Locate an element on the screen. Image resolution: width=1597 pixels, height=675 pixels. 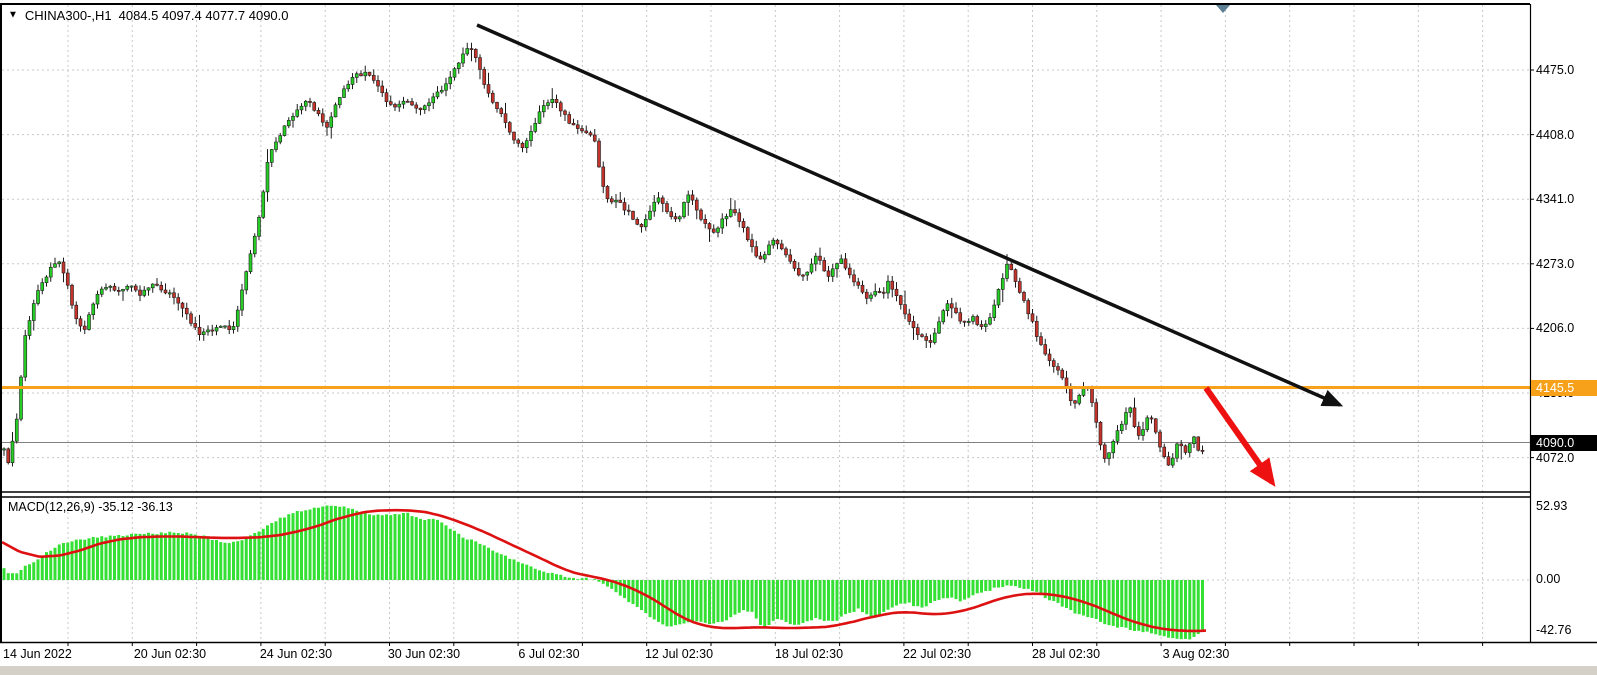
current-price-badge: 4090.0 is located at coordinates (1564, 443).